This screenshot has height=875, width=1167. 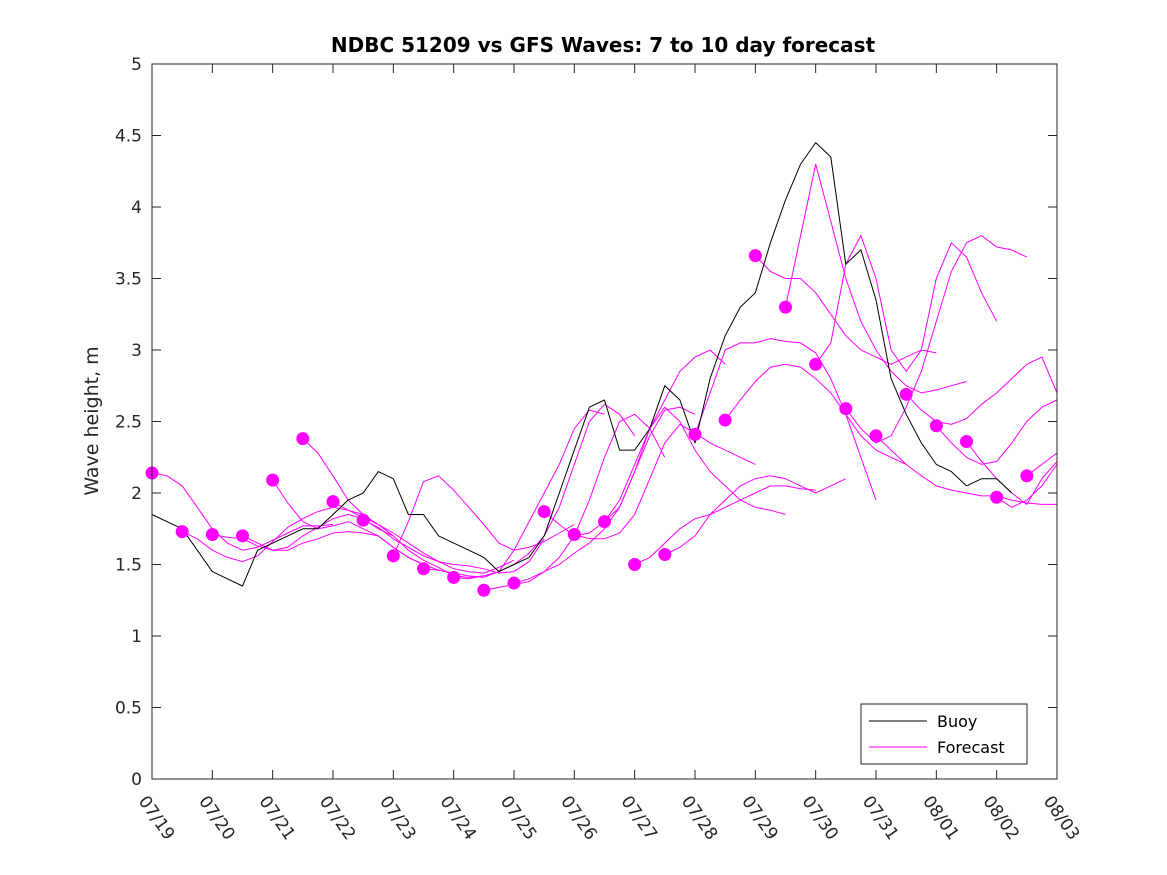 What do you see at coordinates (128, 137) in the screenshot?
I see `y-tick-label: 4.5` at bounding box center [128, 137].